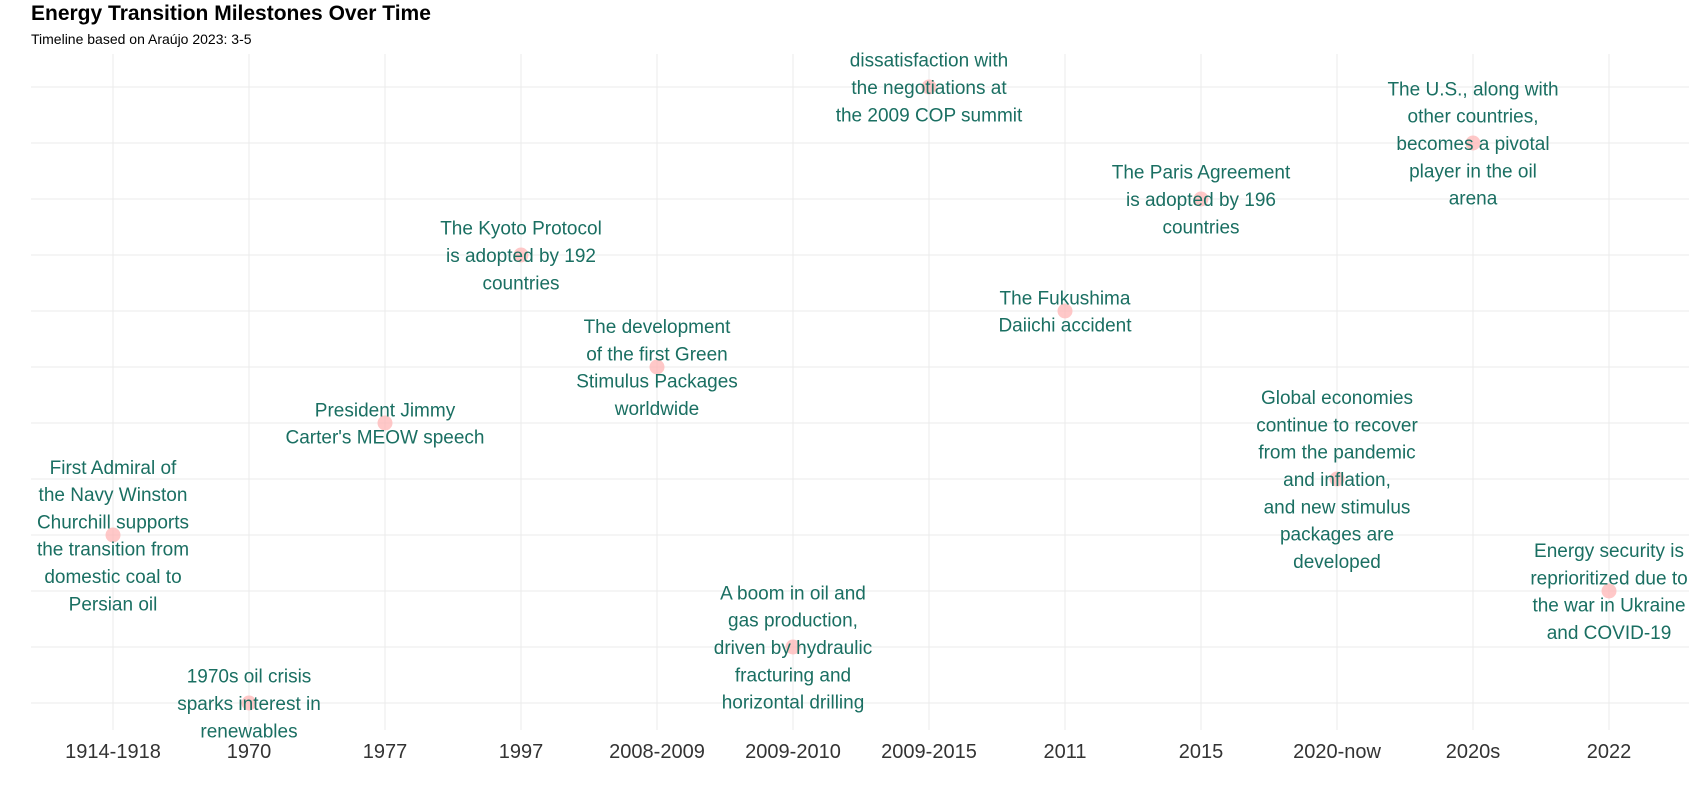  What do you see at coordinates (1473, 752) in the screenshot?
I see `x-tick-label: 2020s` at bounding box center [1473, 752].